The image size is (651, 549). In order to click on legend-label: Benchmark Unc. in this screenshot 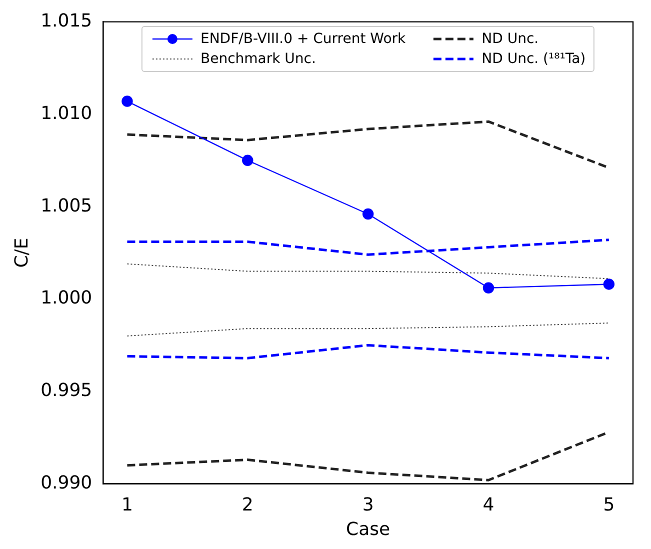, I will do `click(258, 58)`.